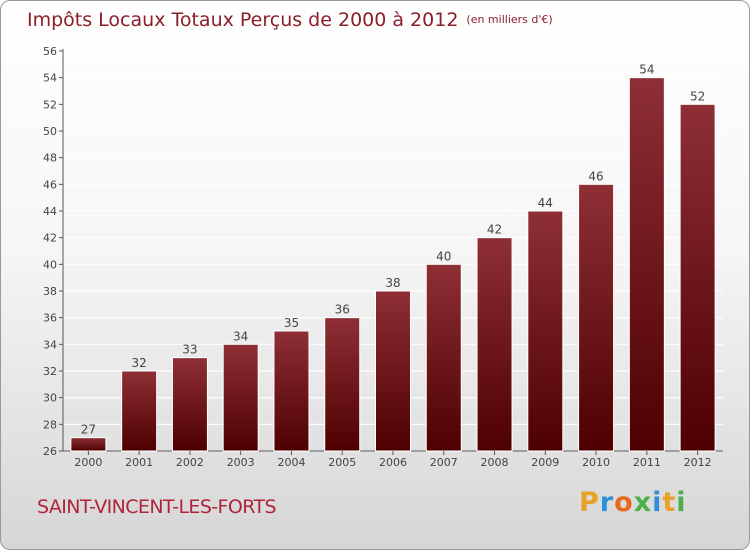  Describe the element at coordinates (647, 462) in the screenshot. I see `x-tick-label: 2011` at that location.